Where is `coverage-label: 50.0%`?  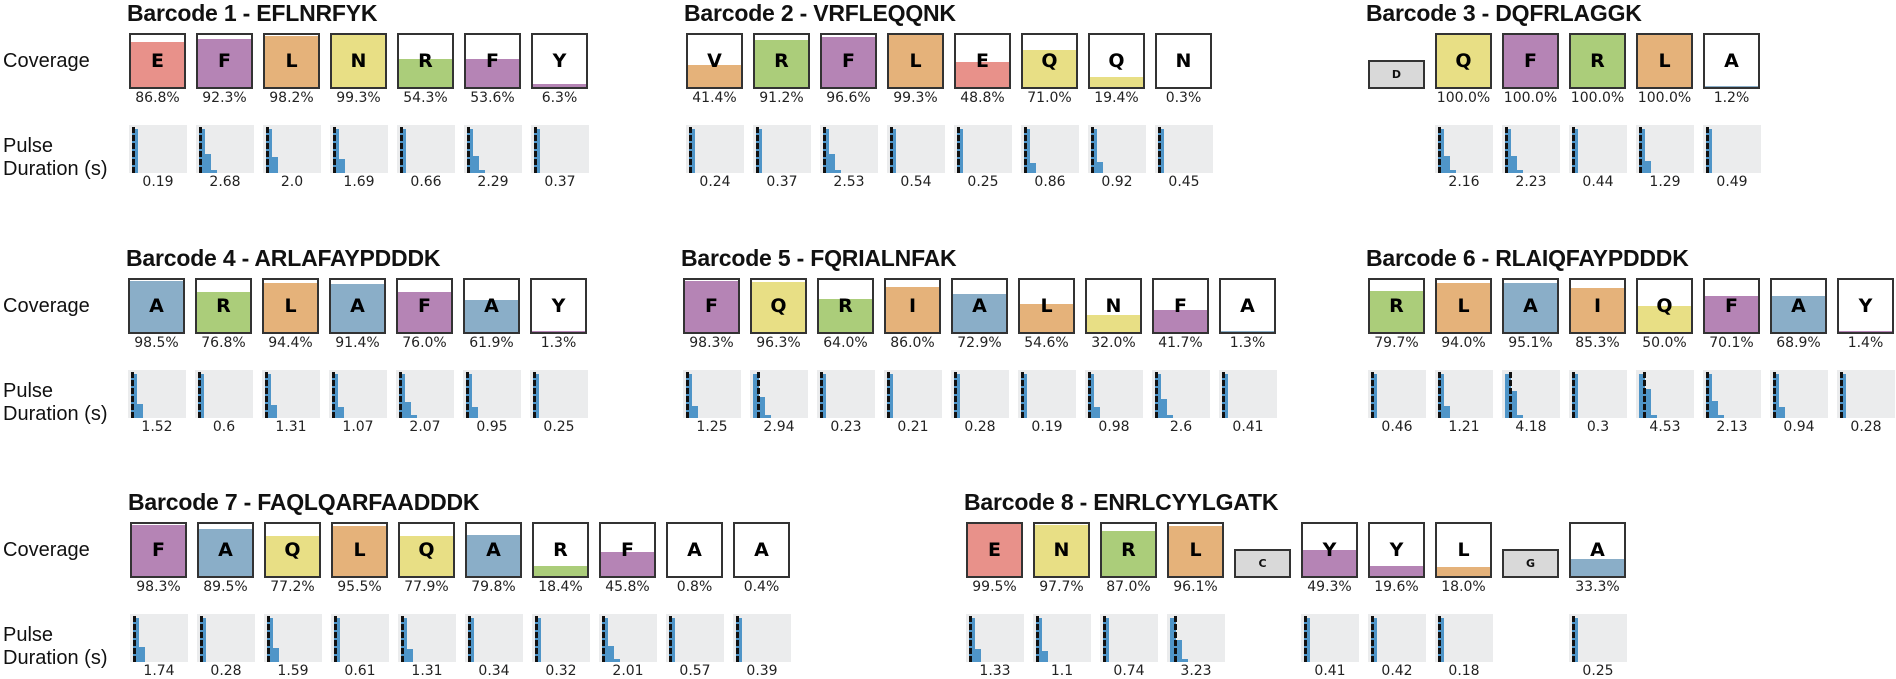
coverage-label: 50.0% is located at coordinates (1664, 343).